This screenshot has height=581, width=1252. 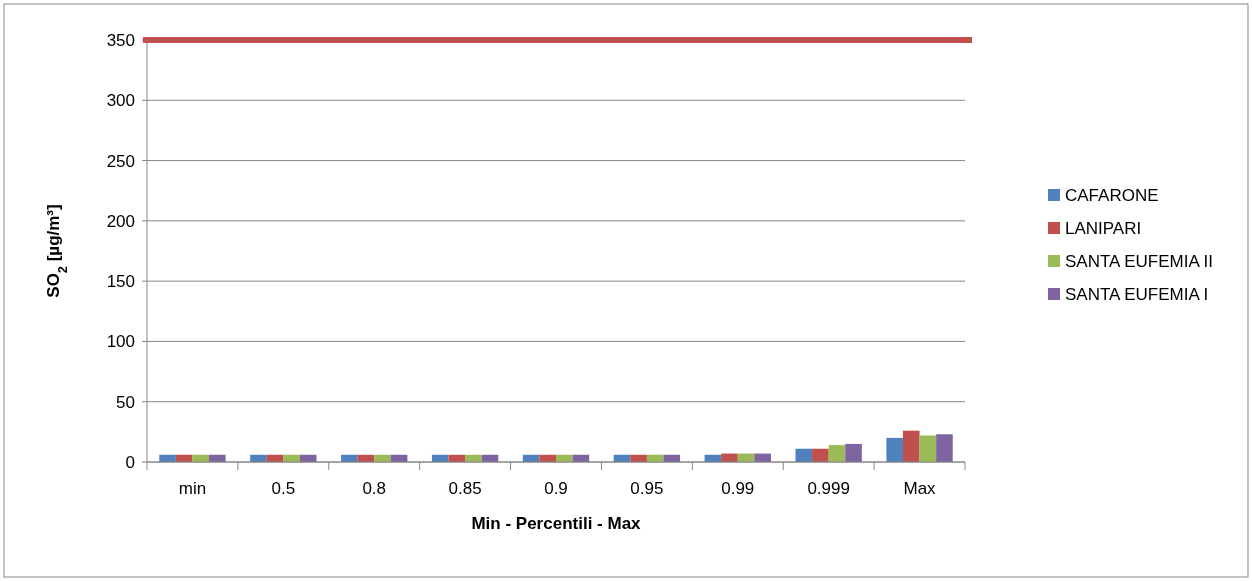 What do you see at coordinates (828, 488) in the screenshot?
I see `x-tick-label: 0.999` at bounding box center [828, 488].